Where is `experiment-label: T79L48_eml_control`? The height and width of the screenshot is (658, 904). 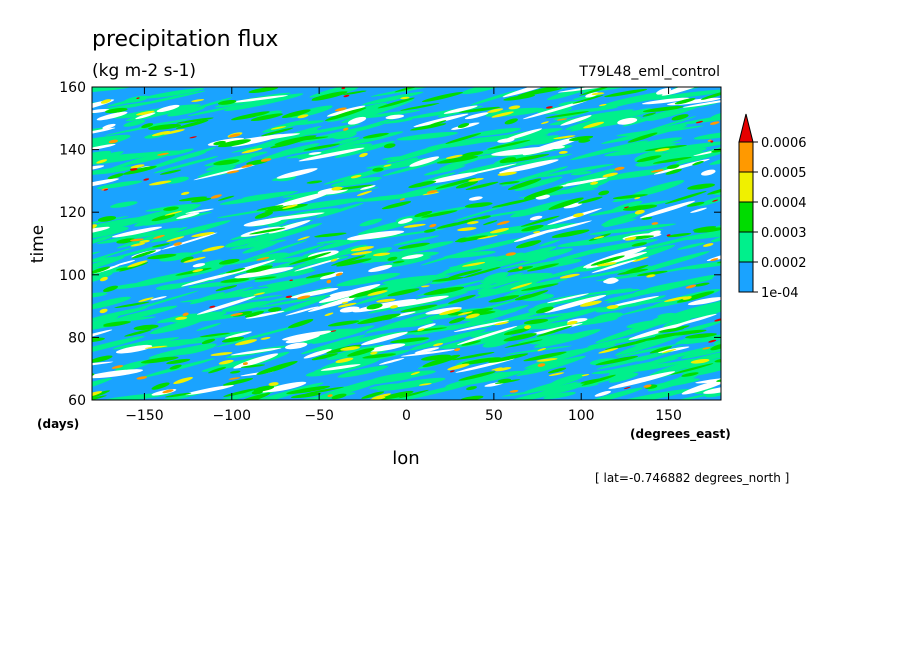 experiment-label: T79L48_eml_control is located at coordinates (649, 72).